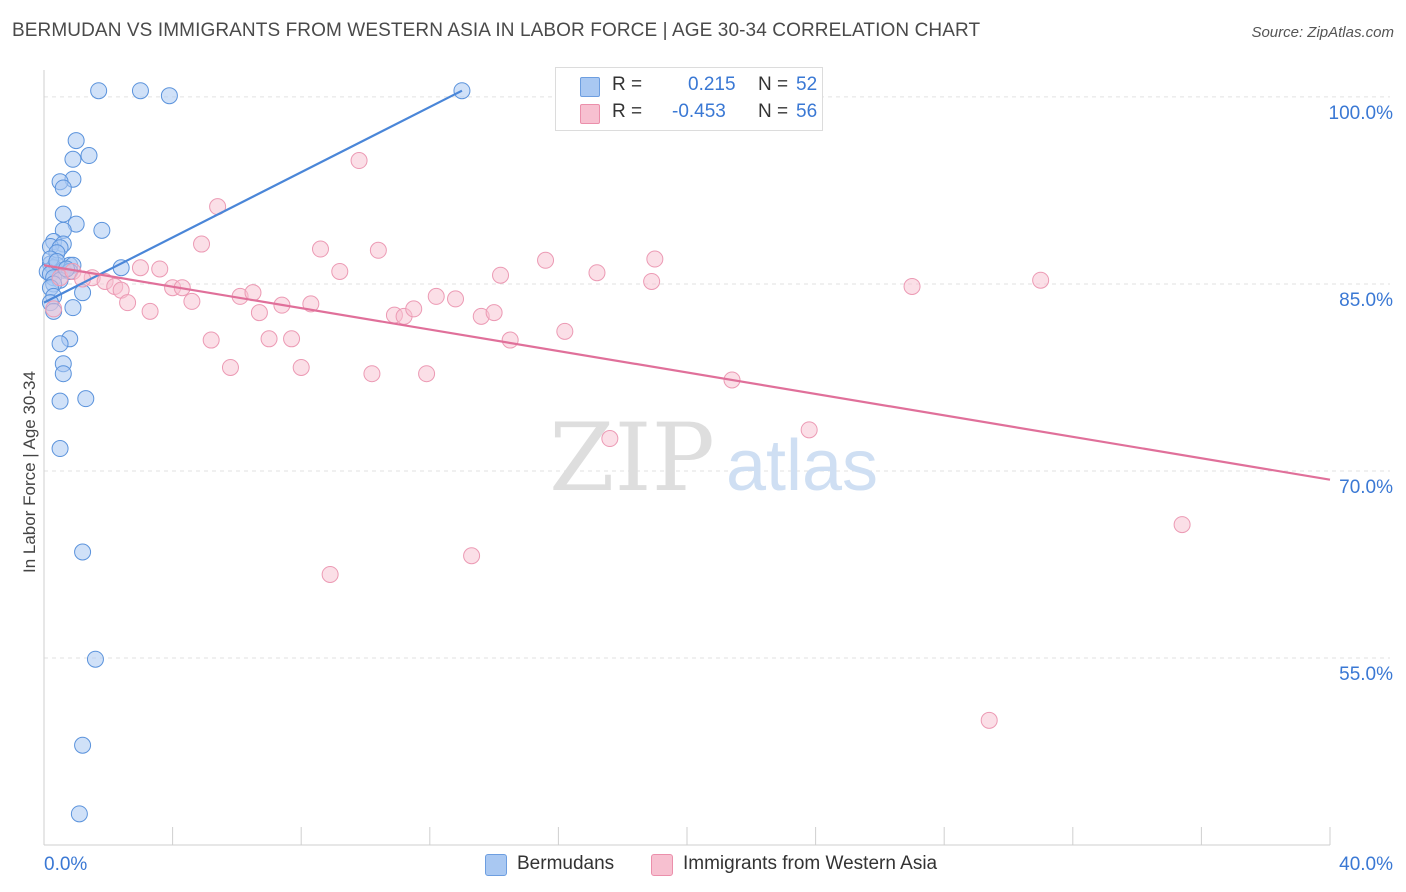  Describe the element at coordinates (699, 111) in the screenshot. I see `r-value: -0.453` at that location.